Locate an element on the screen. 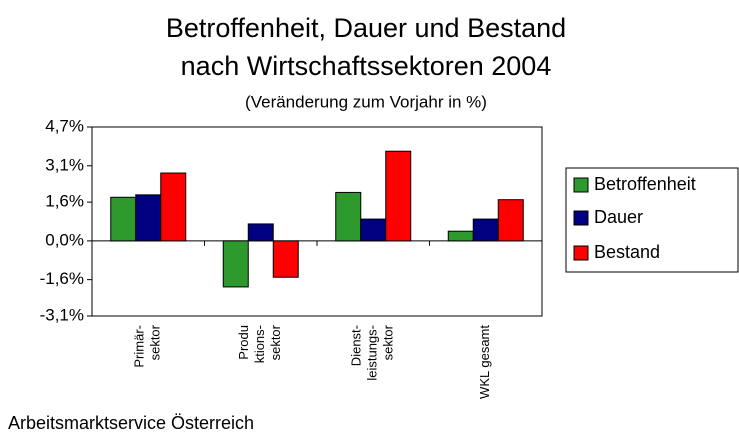  x-tick-label: Produ is located at coordinates (243, 342).